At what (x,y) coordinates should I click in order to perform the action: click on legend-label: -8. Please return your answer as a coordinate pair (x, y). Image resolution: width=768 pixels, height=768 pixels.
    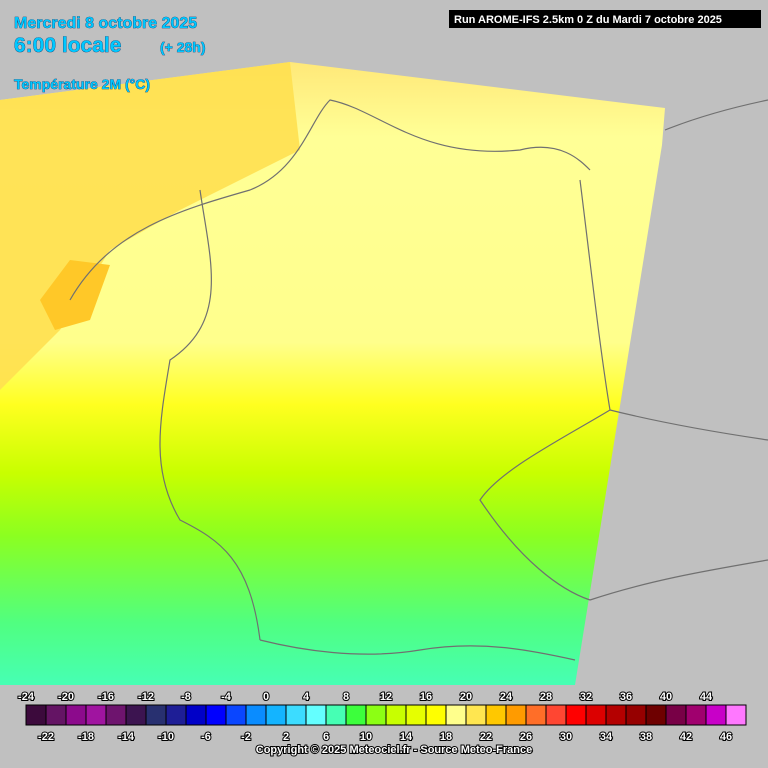
    Looking at the image, I should click on (186, 697).